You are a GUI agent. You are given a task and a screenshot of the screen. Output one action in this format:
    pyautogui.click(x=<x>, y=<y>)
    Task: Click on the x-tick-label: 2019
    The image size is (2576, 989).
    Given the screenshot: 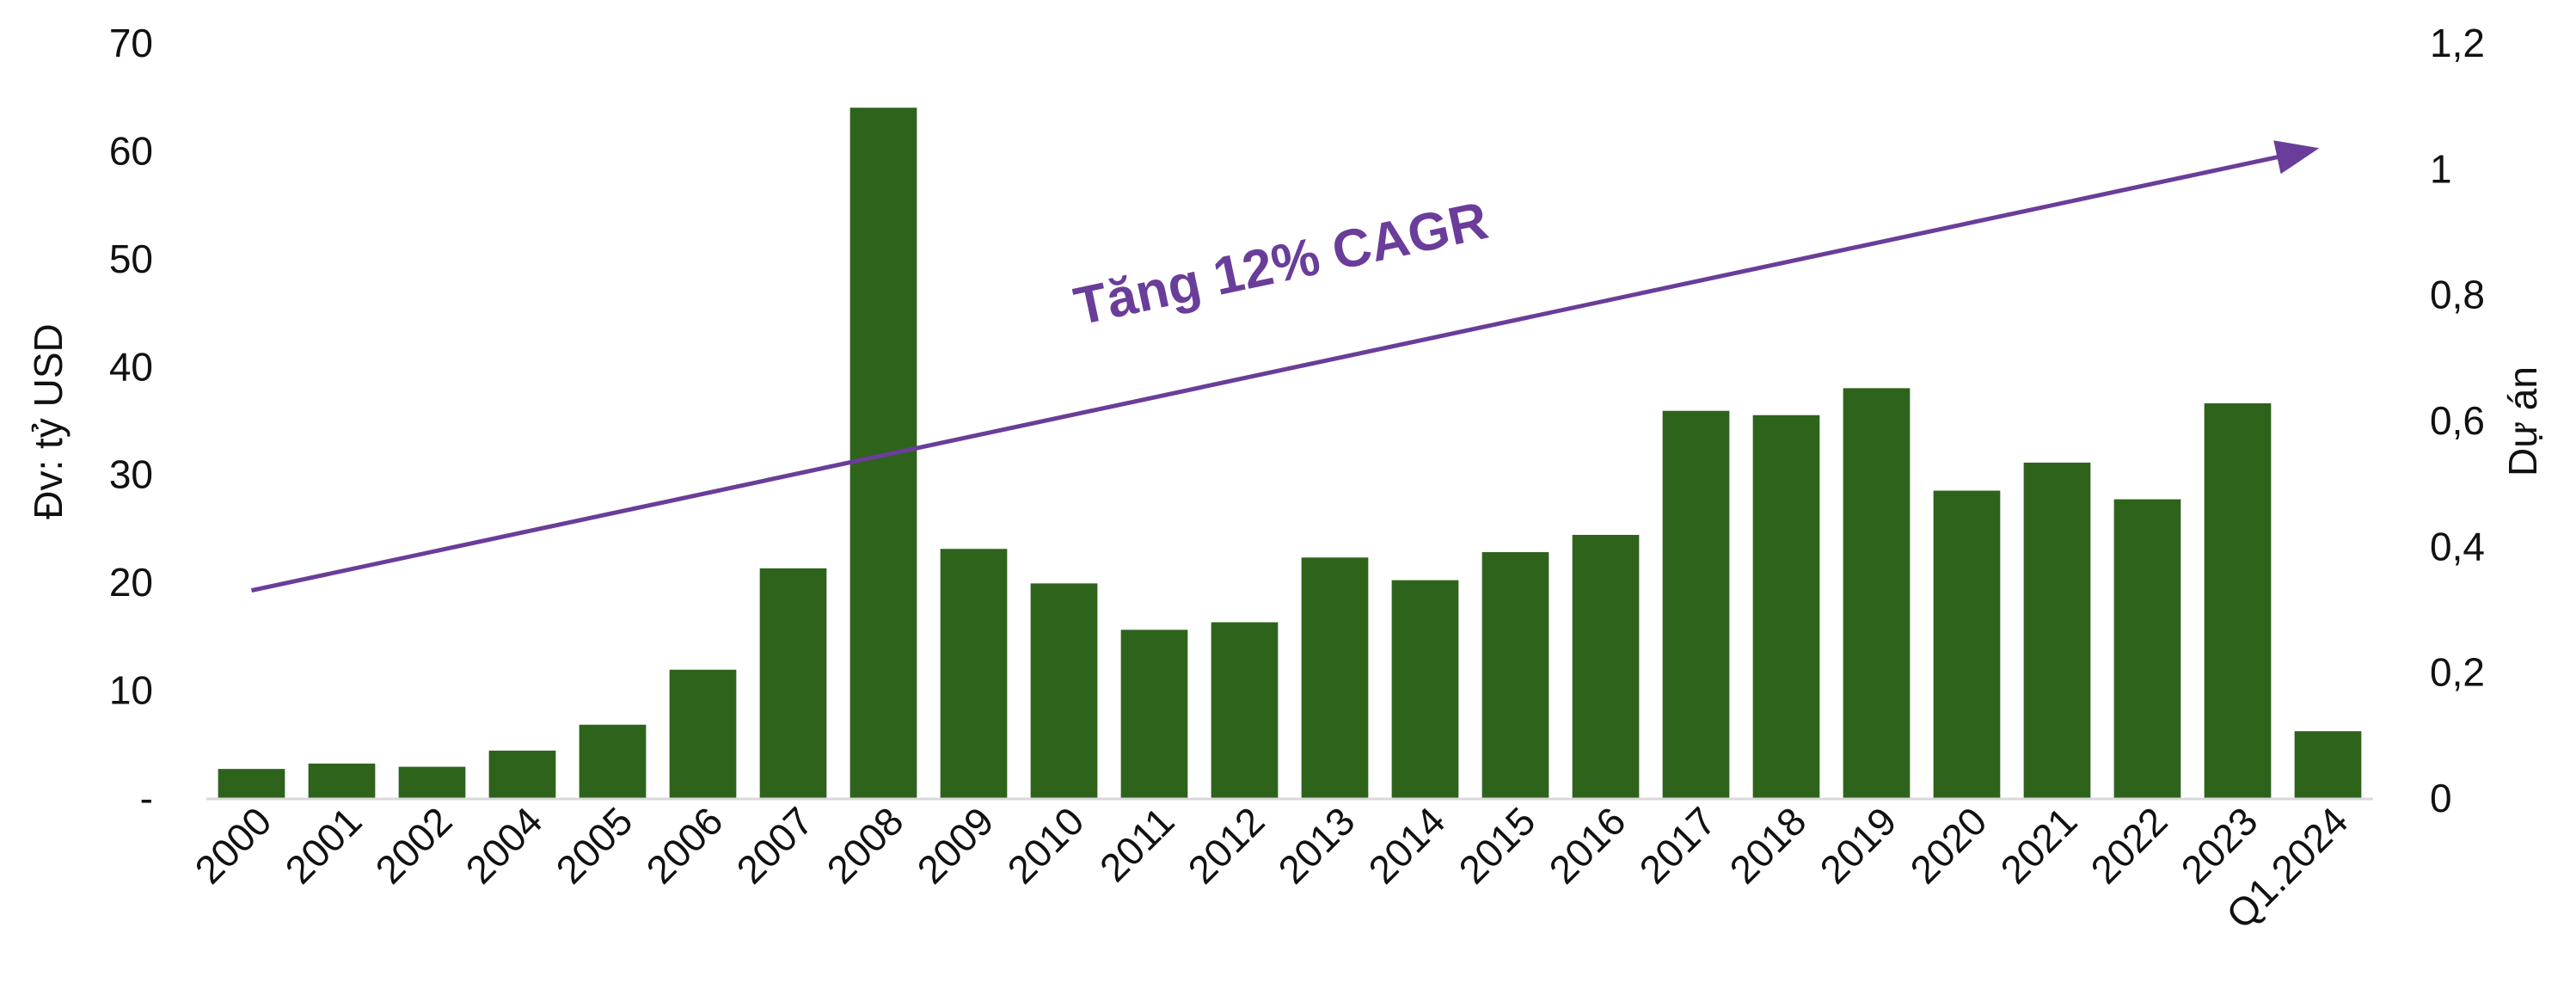 What is the action you would take?
    pyautogui.click(x=1858, y=845)
    